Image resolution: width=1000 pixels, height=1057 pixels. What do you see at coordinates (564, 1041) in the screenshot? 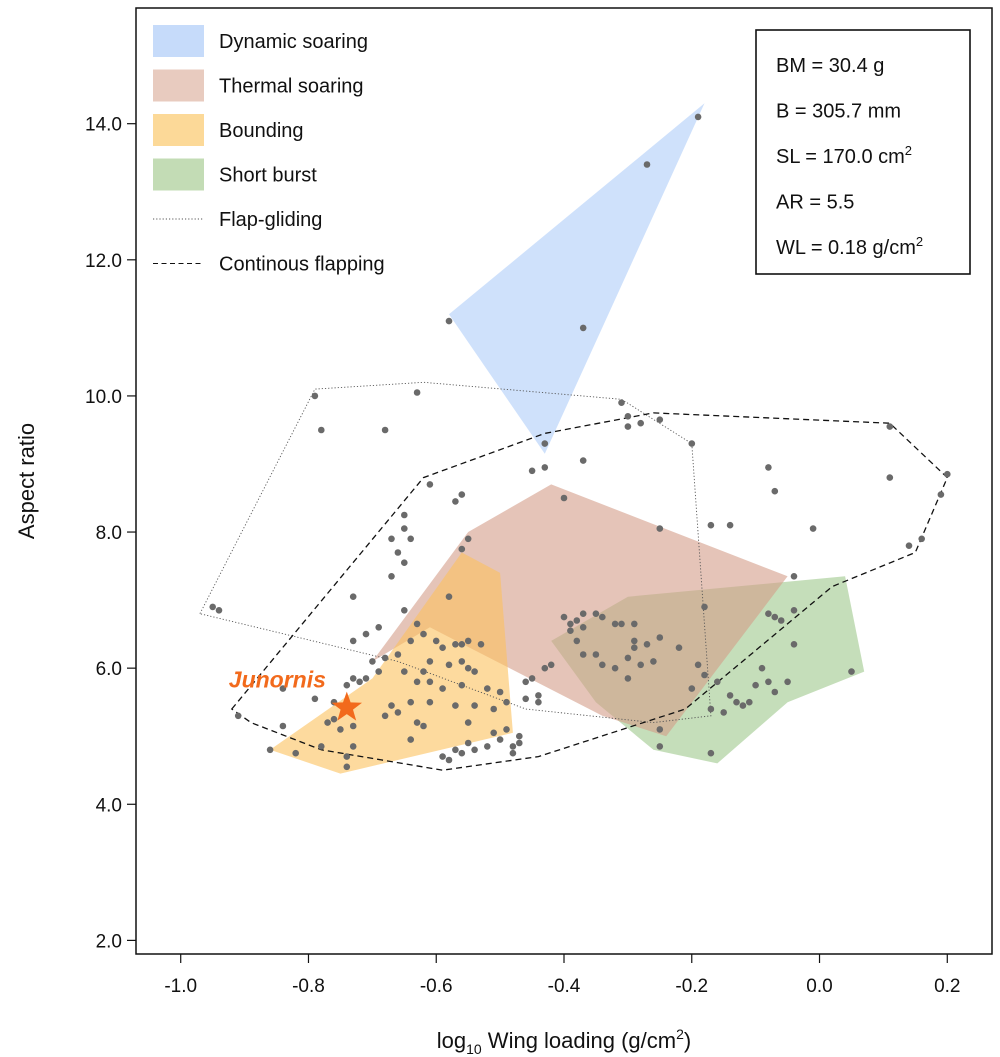
I see `x-axis-title: log10 Wing loading (g/cm2)` at bounding box center [564, 1041].